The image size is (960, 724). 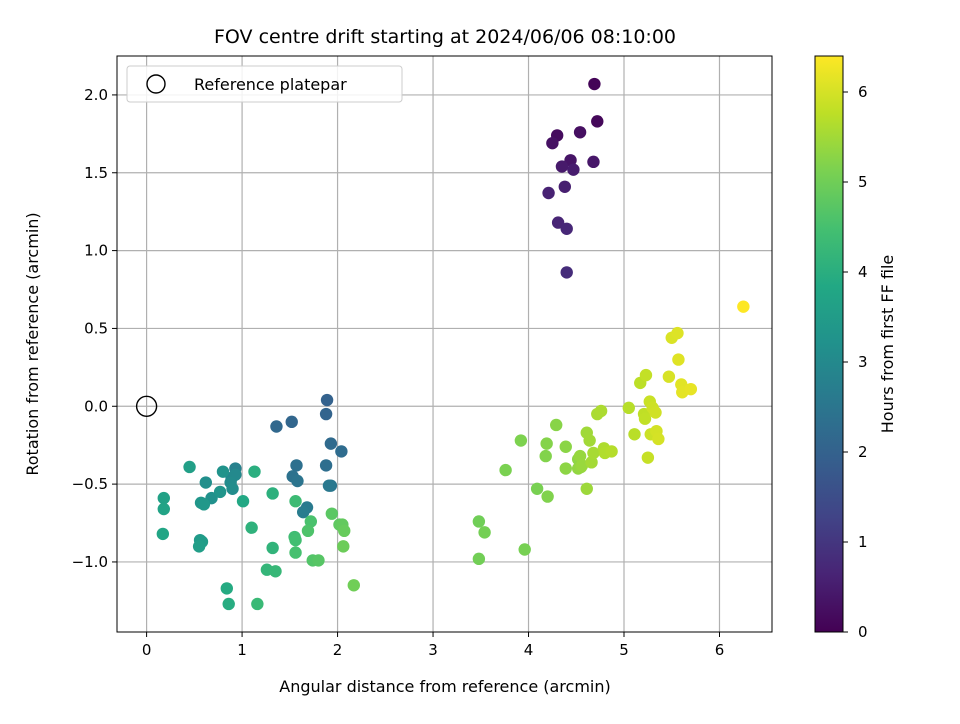 I want to click on legend-box, so click(x=264, y=84).